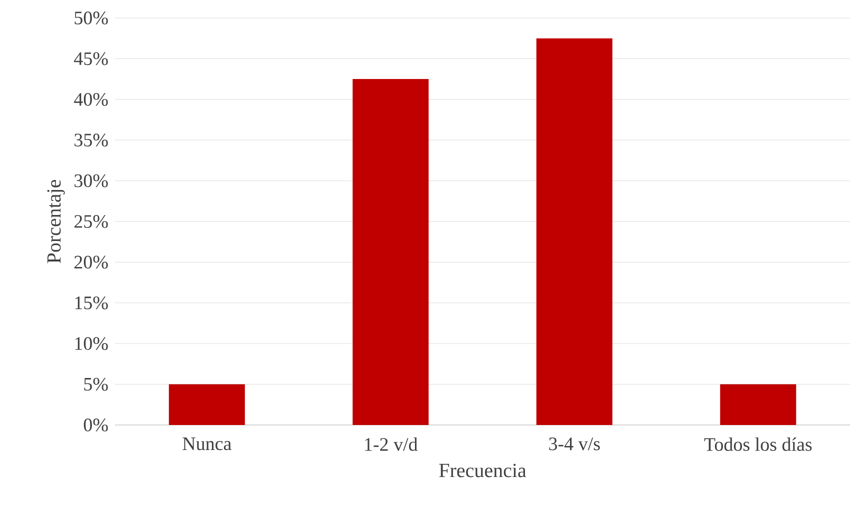 The image size is (859, 510). What do you see at coordinates (207, 444) in the screenshot?
I see `x-tick-label: Nunca` at bounding box center [207, 444].